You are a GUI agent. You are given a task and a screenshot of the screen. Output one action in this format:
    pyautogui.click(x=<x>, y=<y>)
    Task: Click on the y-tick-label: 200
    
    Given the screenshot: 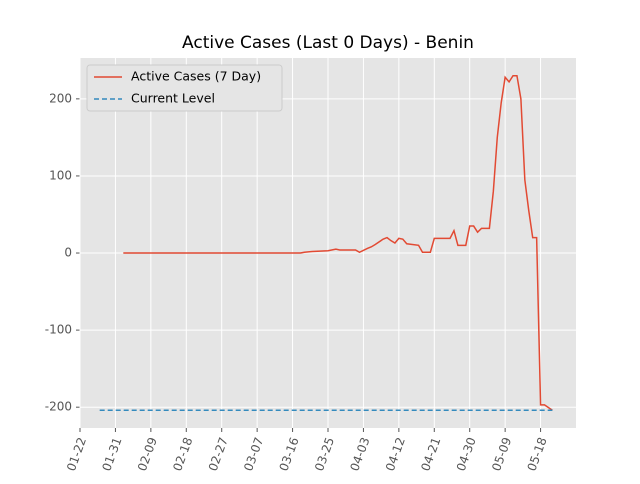 What is the action you would take?
    pyautogui.click(x=60, y=98)
    